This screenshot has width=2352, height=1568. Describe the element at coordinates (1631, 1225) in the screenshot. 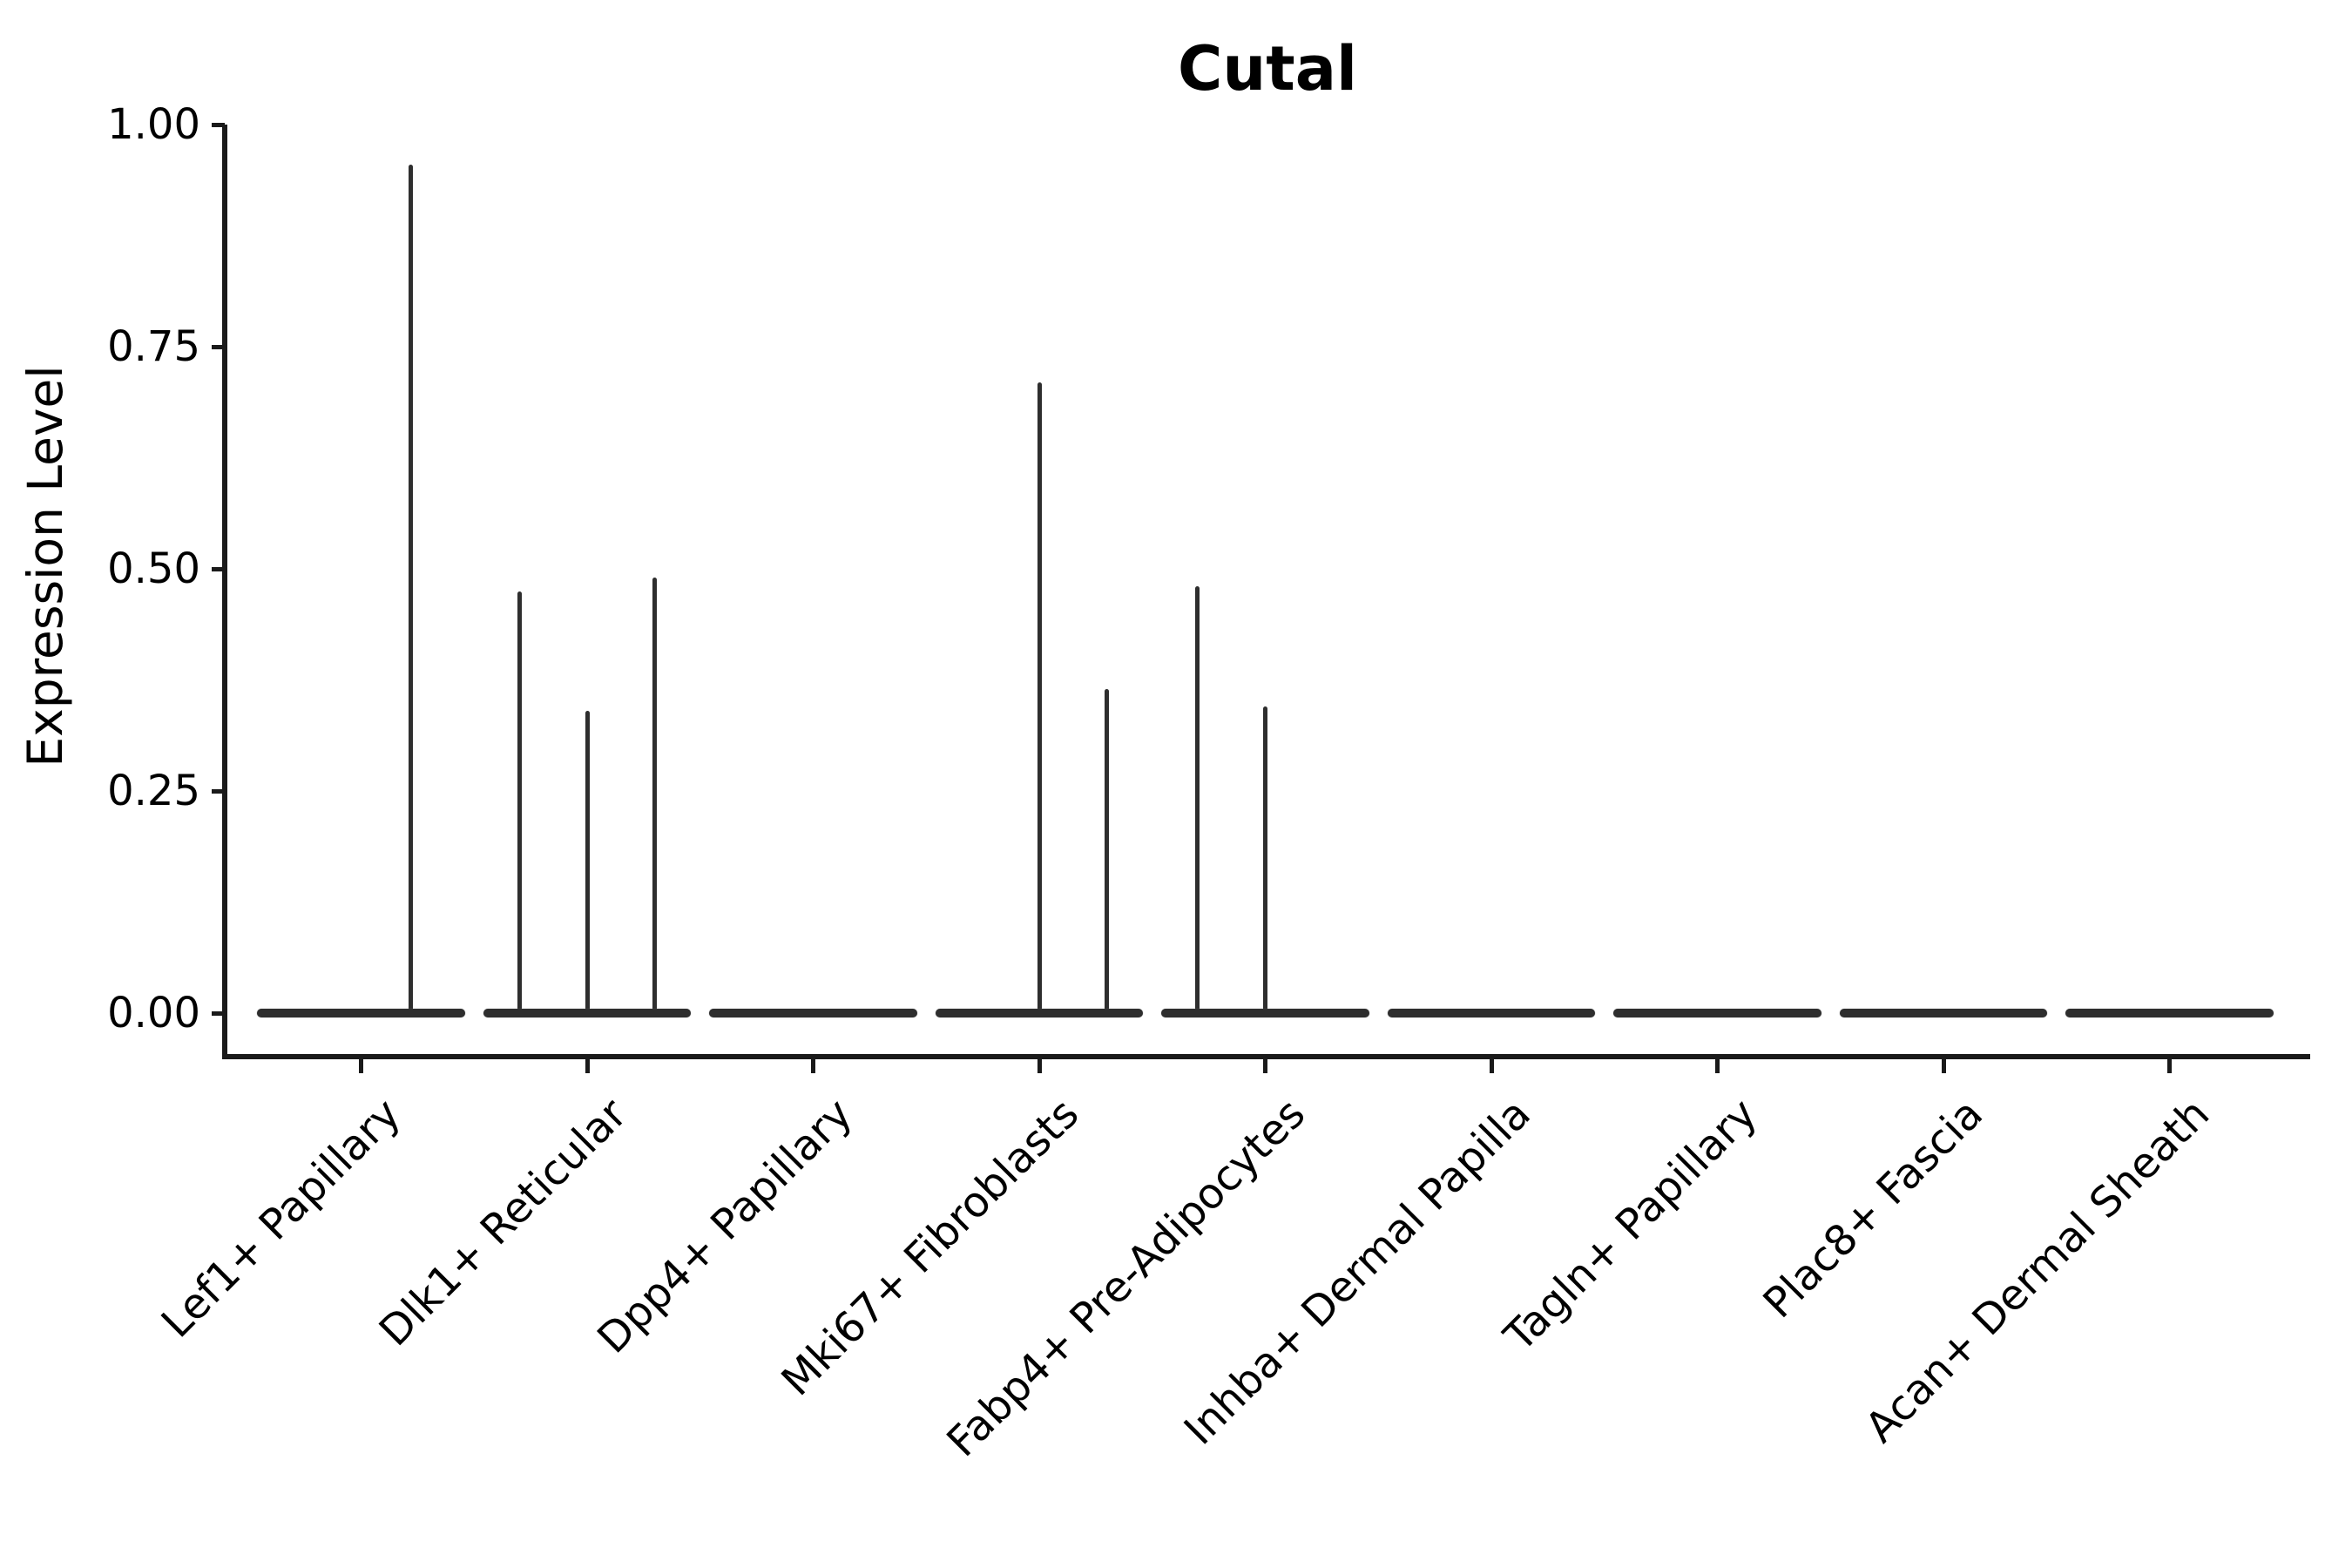

I see `x-tick-label: Tagln+ Papillary` at that location.